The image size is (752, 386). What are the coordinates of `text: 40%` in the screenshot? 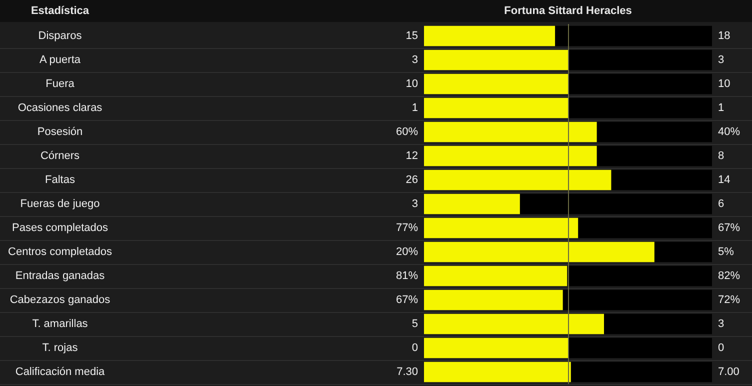 It's located at (729, 132).